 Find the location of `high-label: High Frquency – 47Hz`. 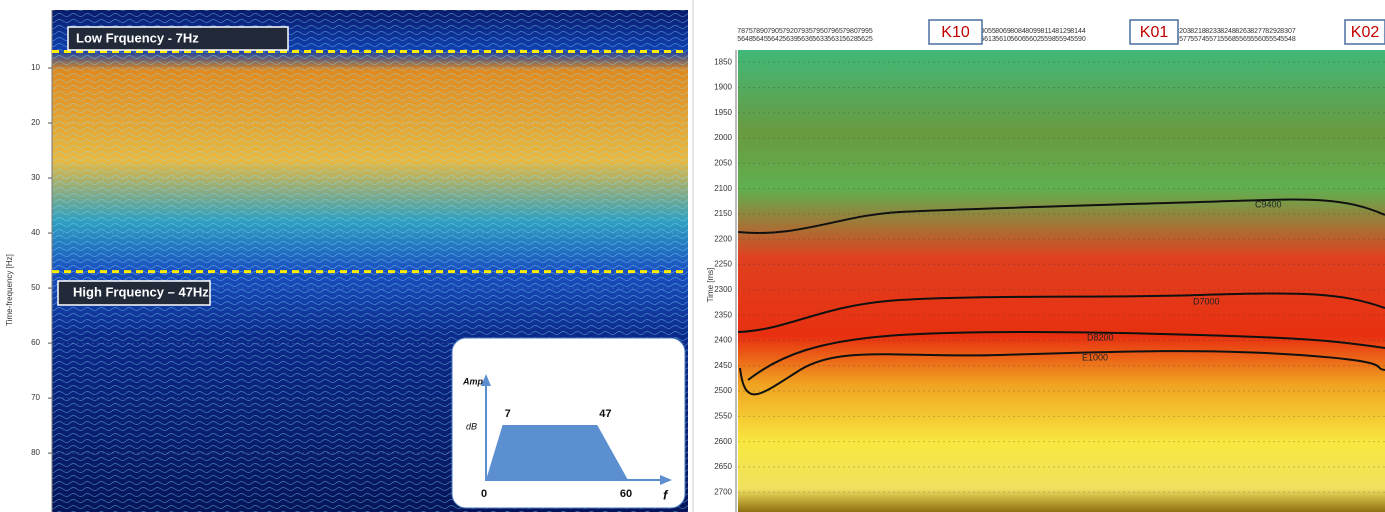

high-label: High Frquency – 47Hz is located at coordinates (141, 291).